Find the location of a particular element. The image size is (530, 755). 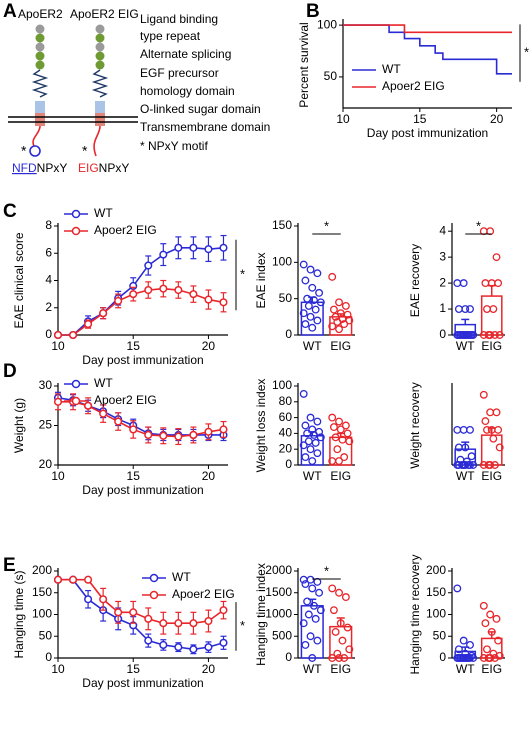

y-axis-label: Hanging time index is located at coordinates (261, 614).